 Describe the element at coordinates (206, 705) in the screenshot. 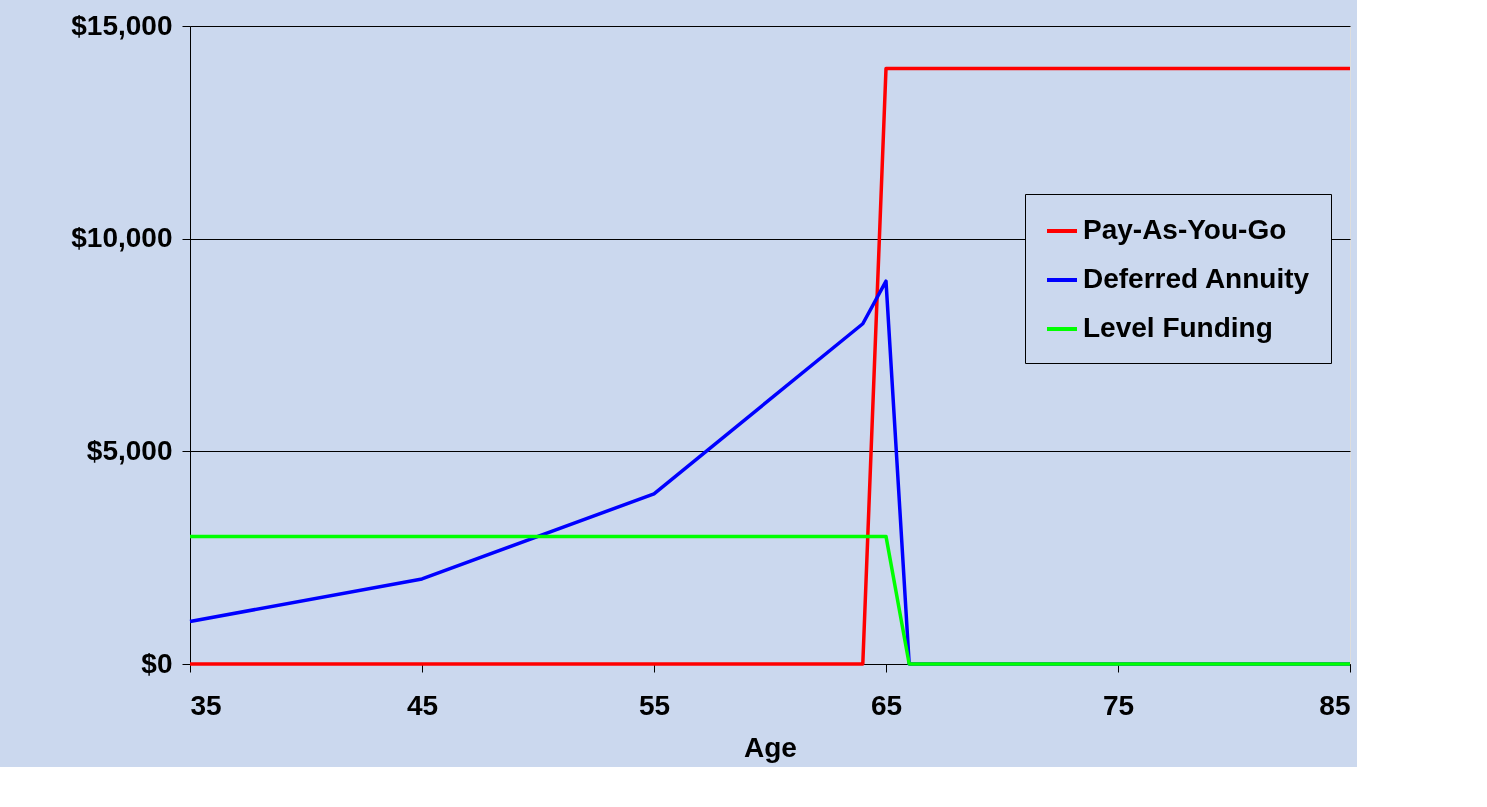

I see `x-tick-label: 35` at that location.